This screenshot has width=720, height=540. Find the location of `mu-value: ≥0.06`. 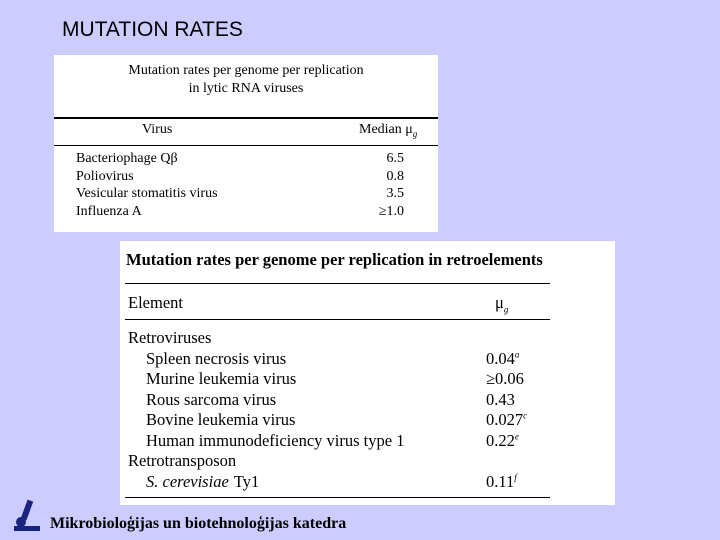

mu-value: ≥0.06 is located at coordinates (505, 379).